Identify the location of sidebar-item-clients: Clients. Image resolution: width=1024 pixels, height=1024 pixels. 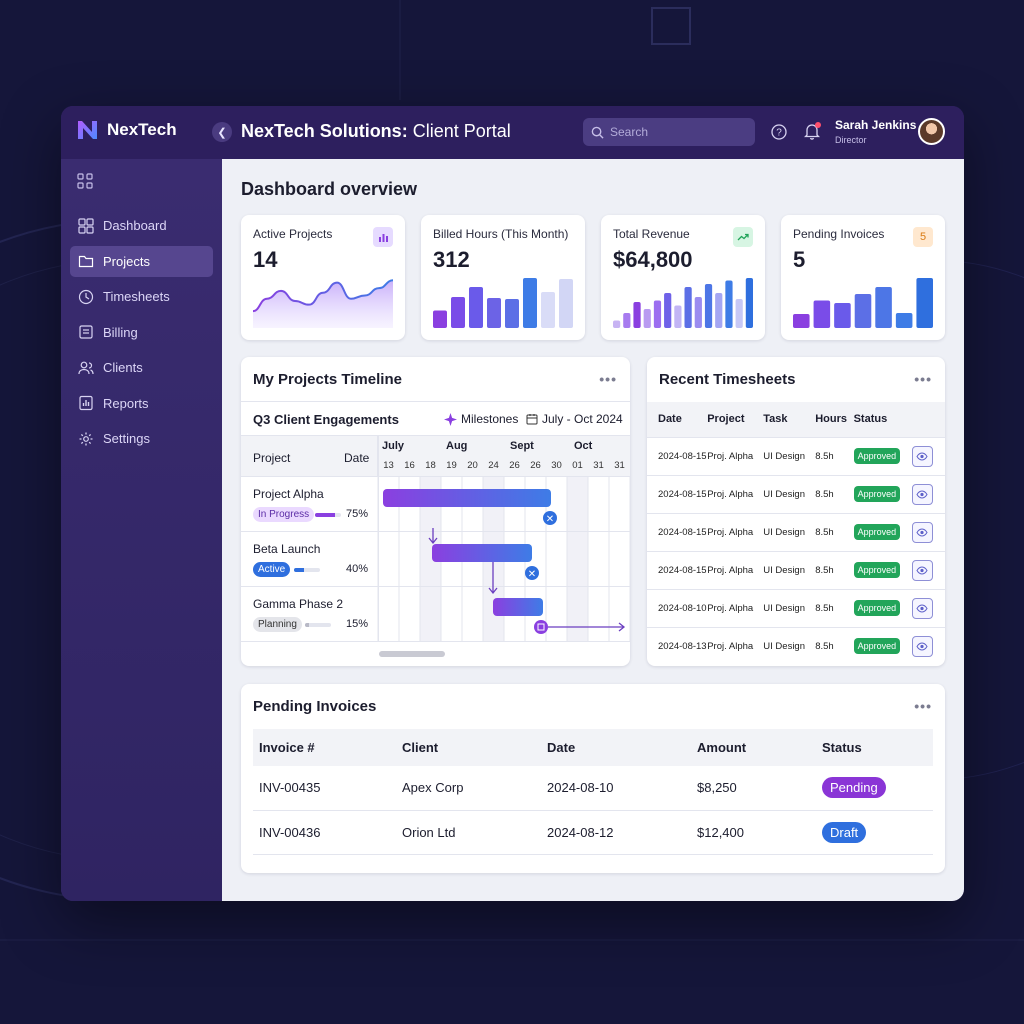
(141, 367).